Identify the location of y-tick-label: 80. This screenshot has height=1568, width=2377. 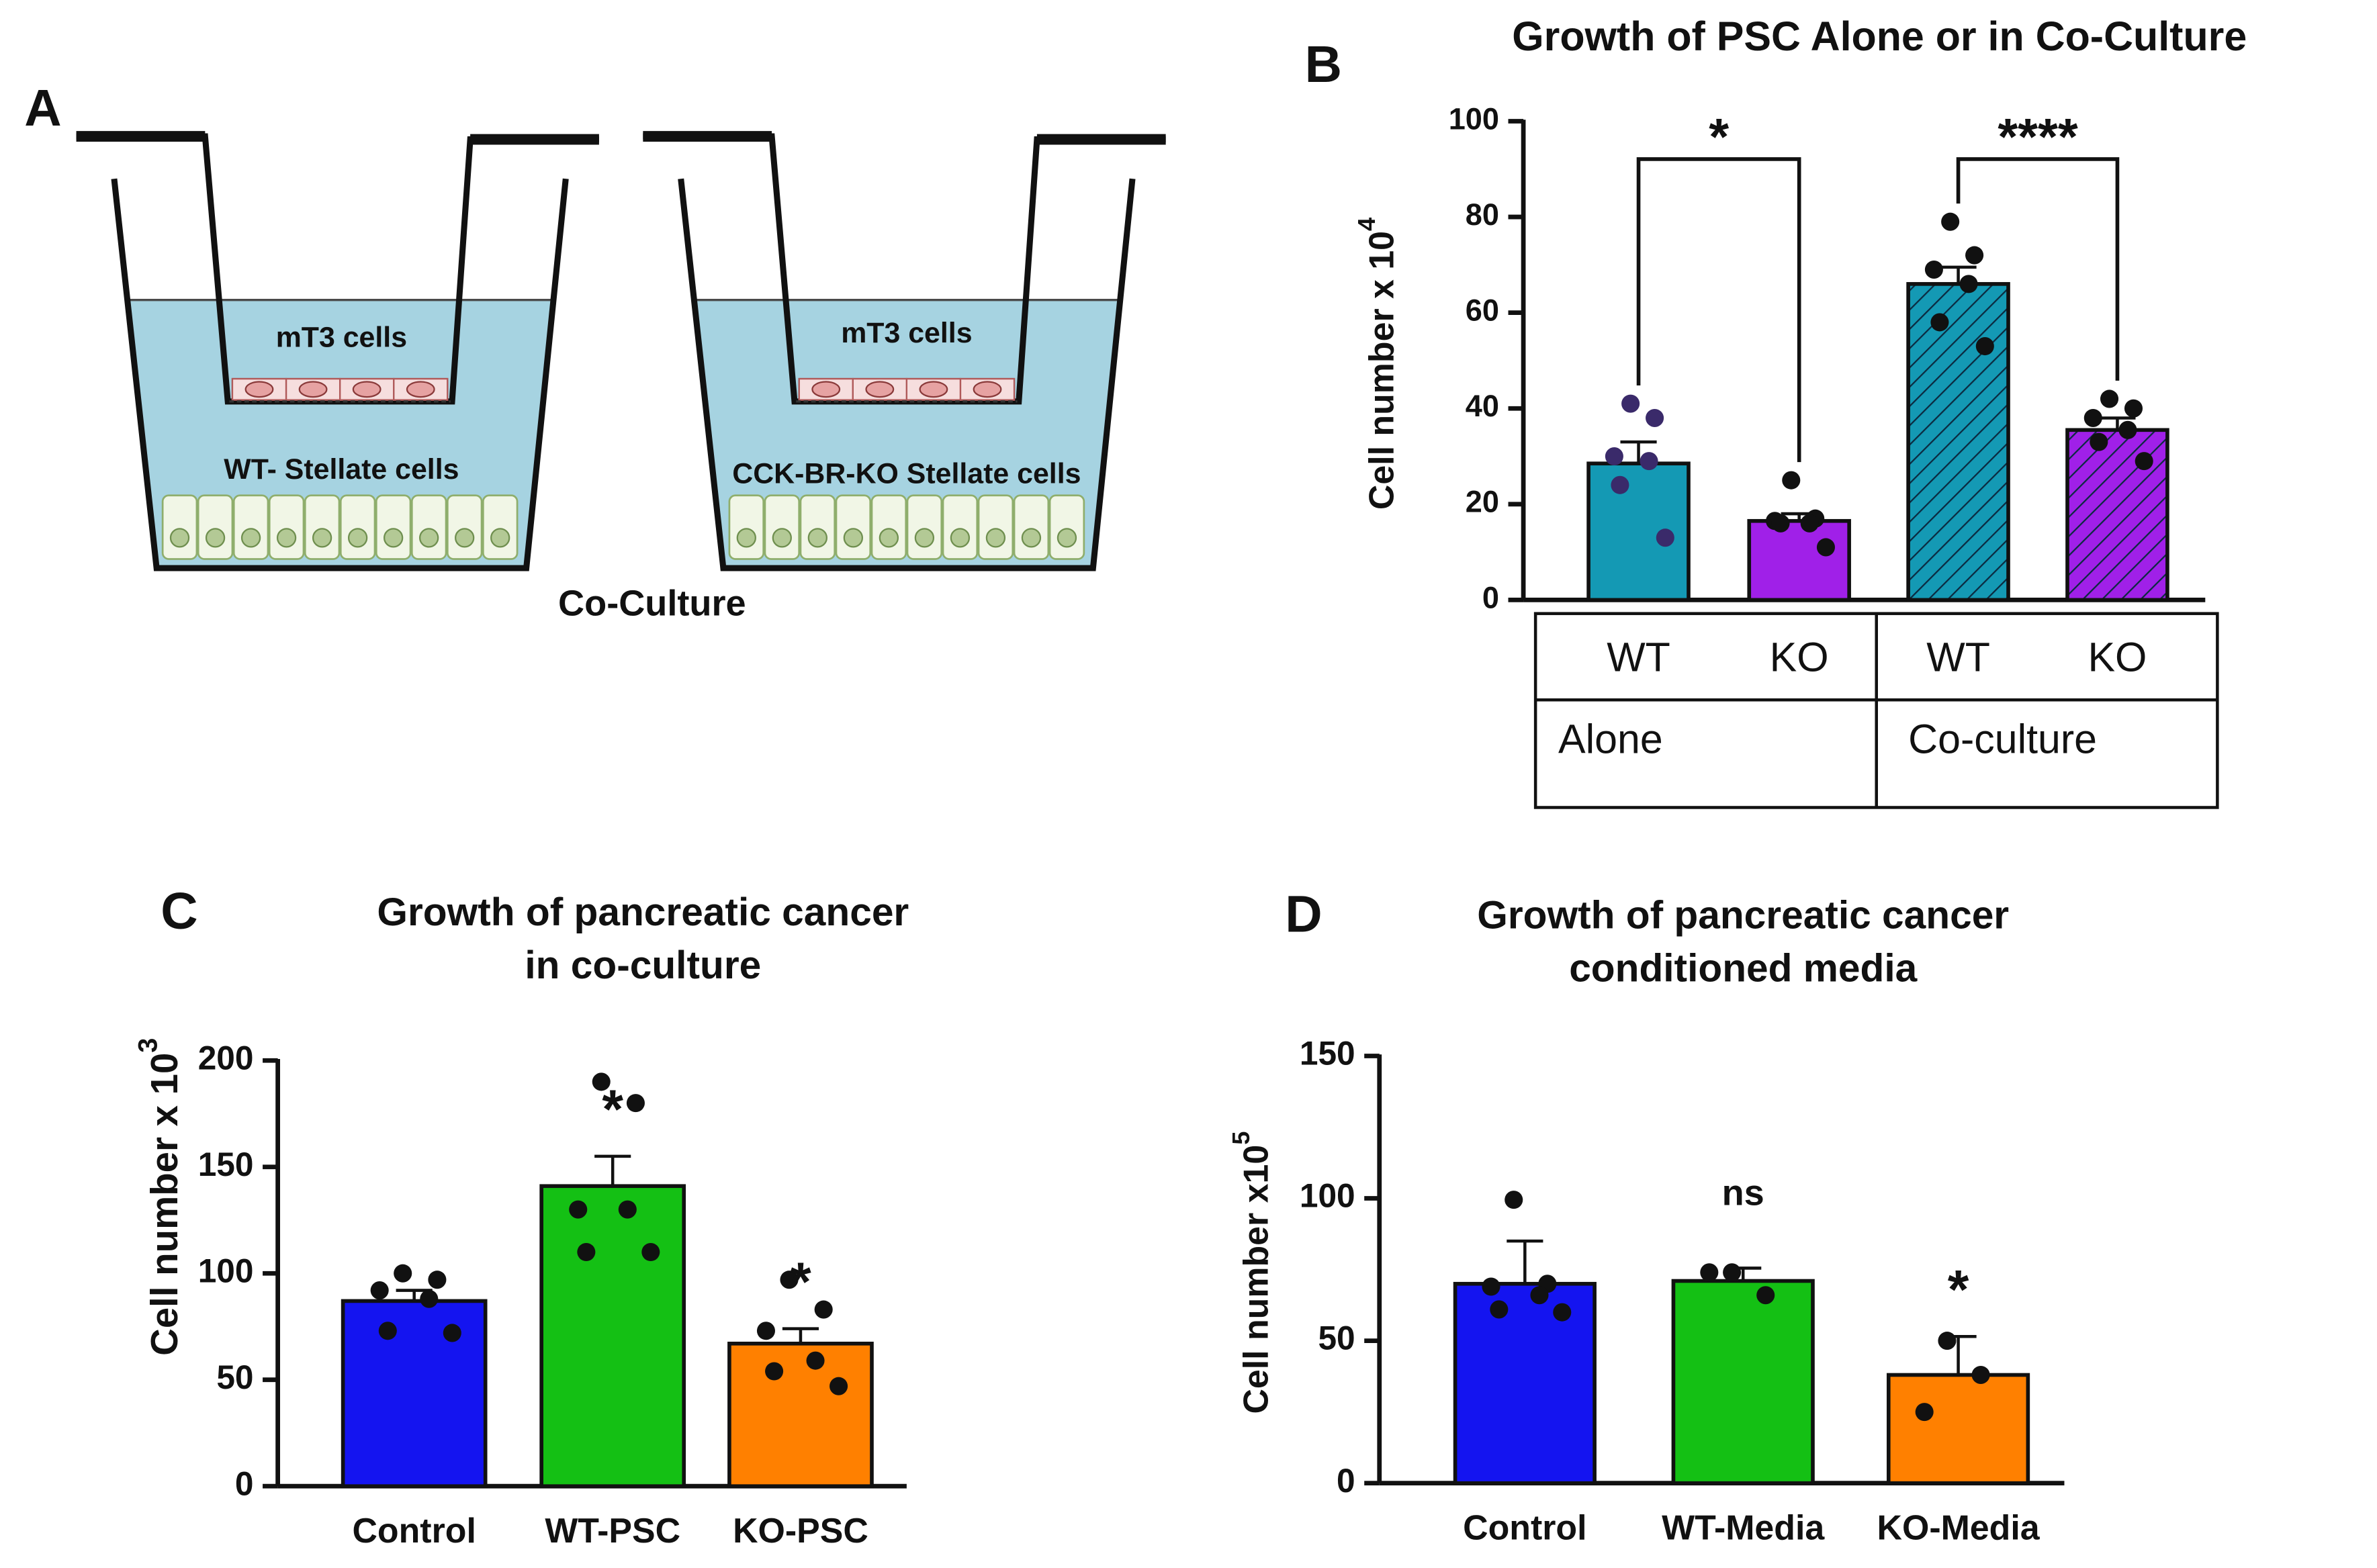
(1482, 214).